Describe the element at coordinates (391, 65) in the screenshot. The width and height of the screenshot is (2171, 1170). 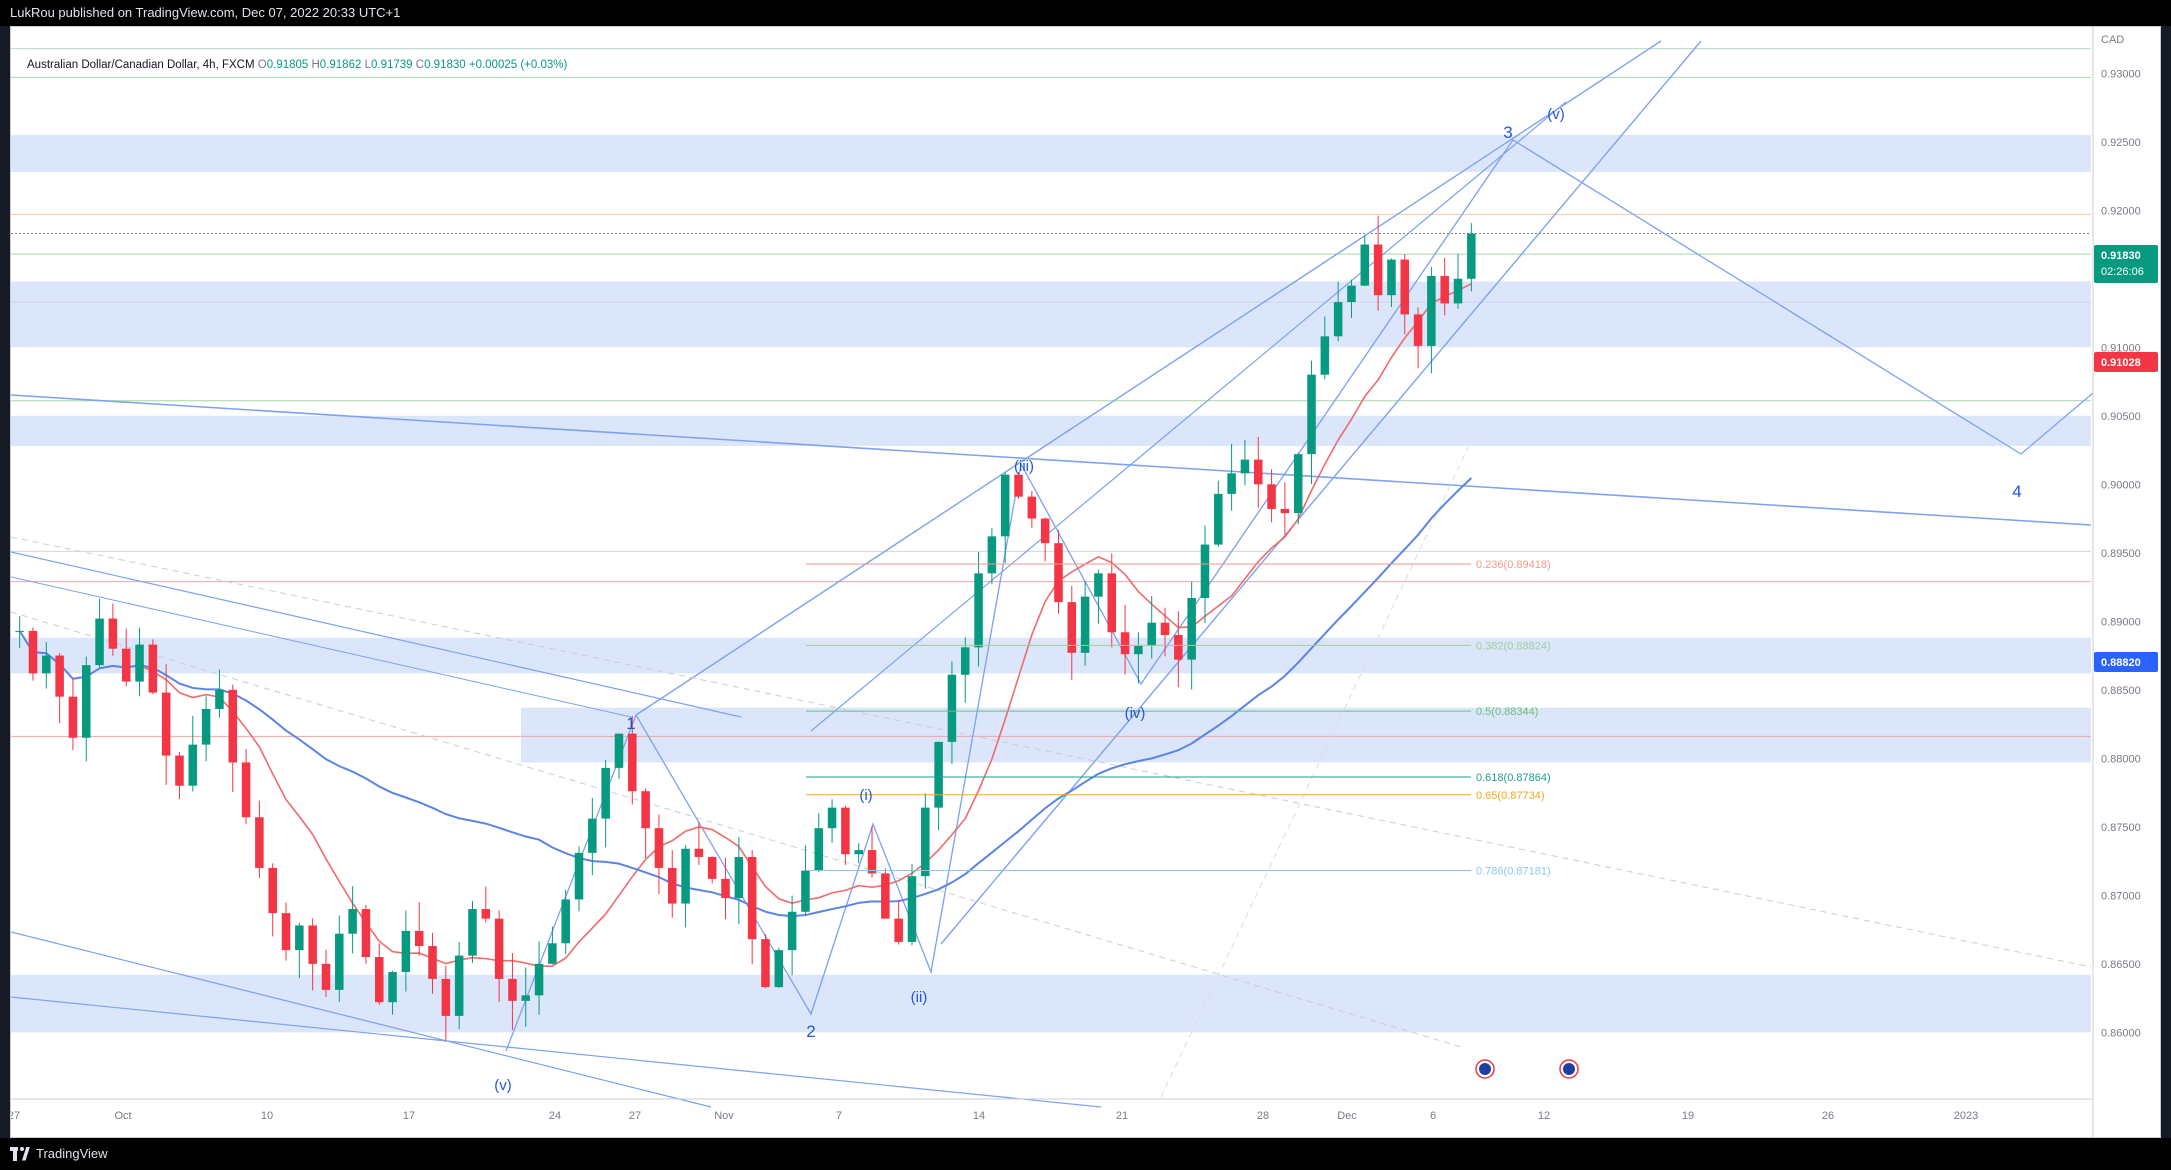
I see `low-value: 0.91739` at that location.